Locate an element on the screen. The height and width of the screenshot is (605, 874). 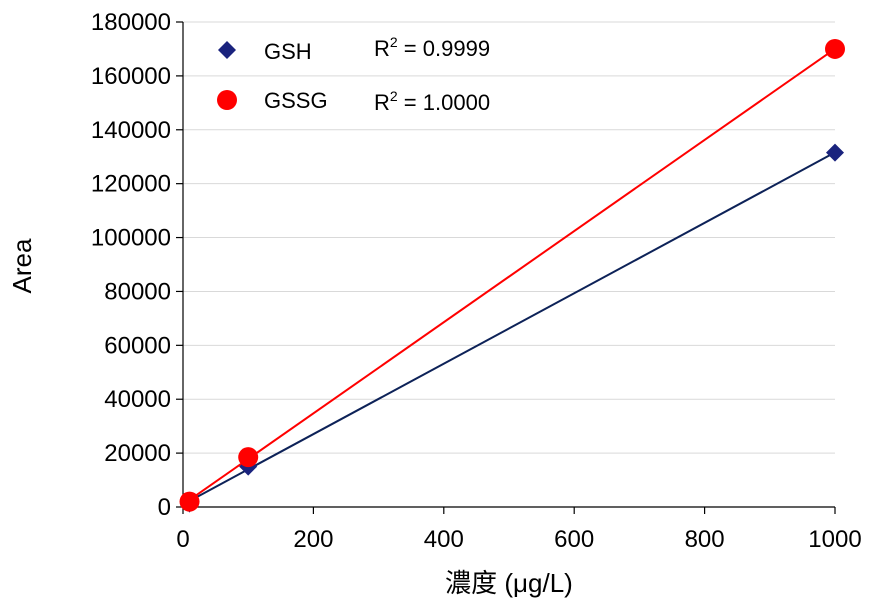
r2-annotations: R2 = 0.9999 R2 = 1.0000 is located at coordinates (432, 74).